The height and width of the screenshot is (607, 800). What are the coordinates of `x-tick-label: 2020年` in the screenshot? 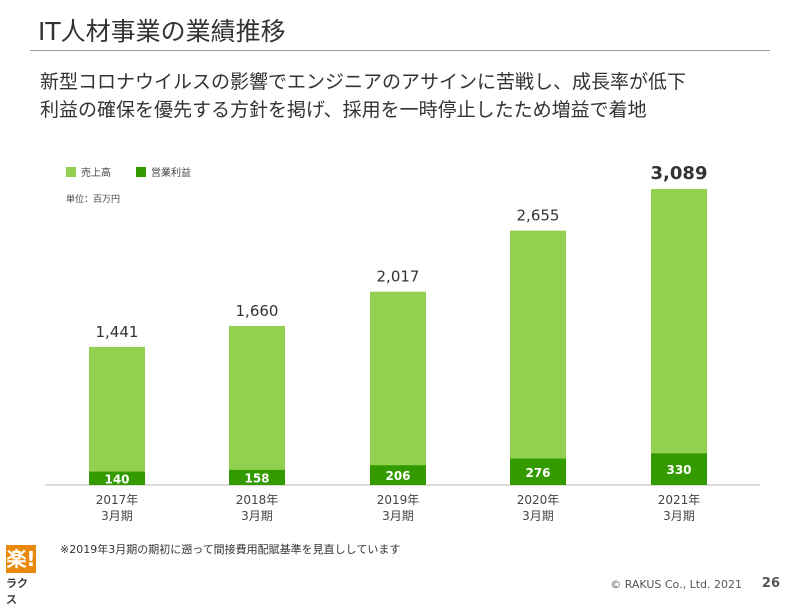 It's located at (538, 500).